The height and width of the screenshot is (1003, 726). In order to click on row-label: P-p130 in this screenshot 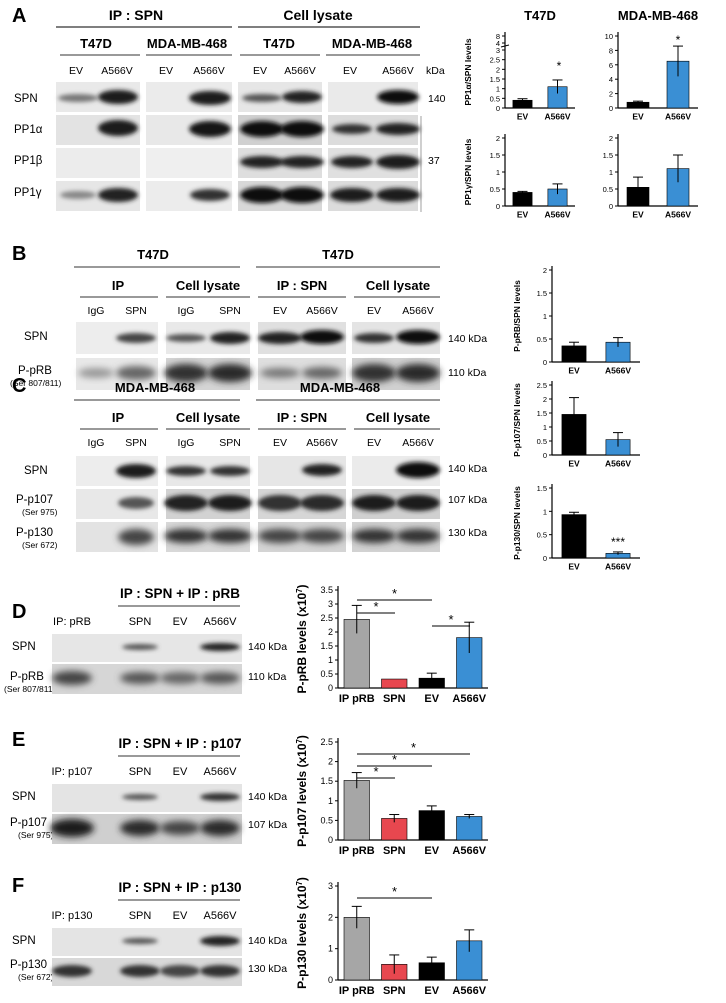, I will do `click(34, 533)`.